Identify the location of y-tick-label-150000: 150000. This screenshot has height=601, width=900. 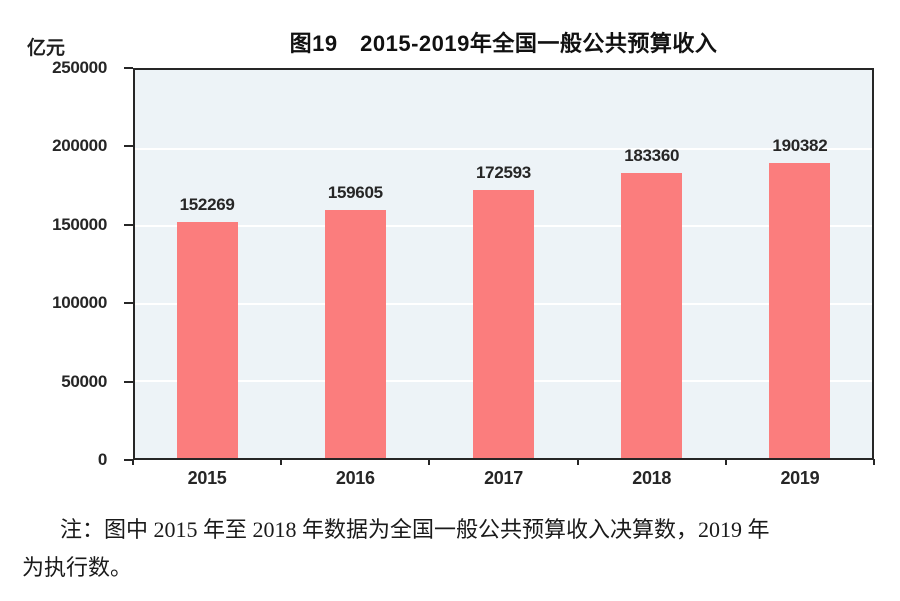
(79, 224).